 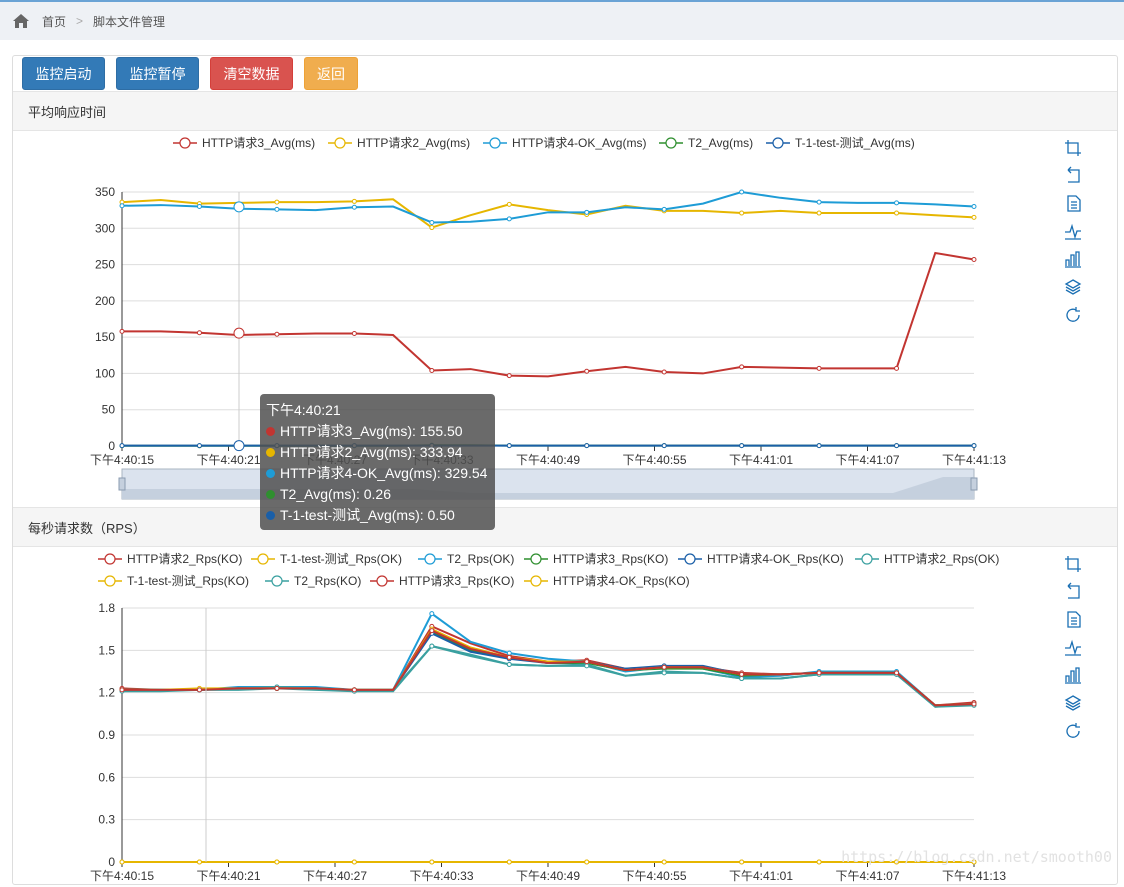 I want to click on clear-data-button: 清空数据, so click(x=251, y=73).